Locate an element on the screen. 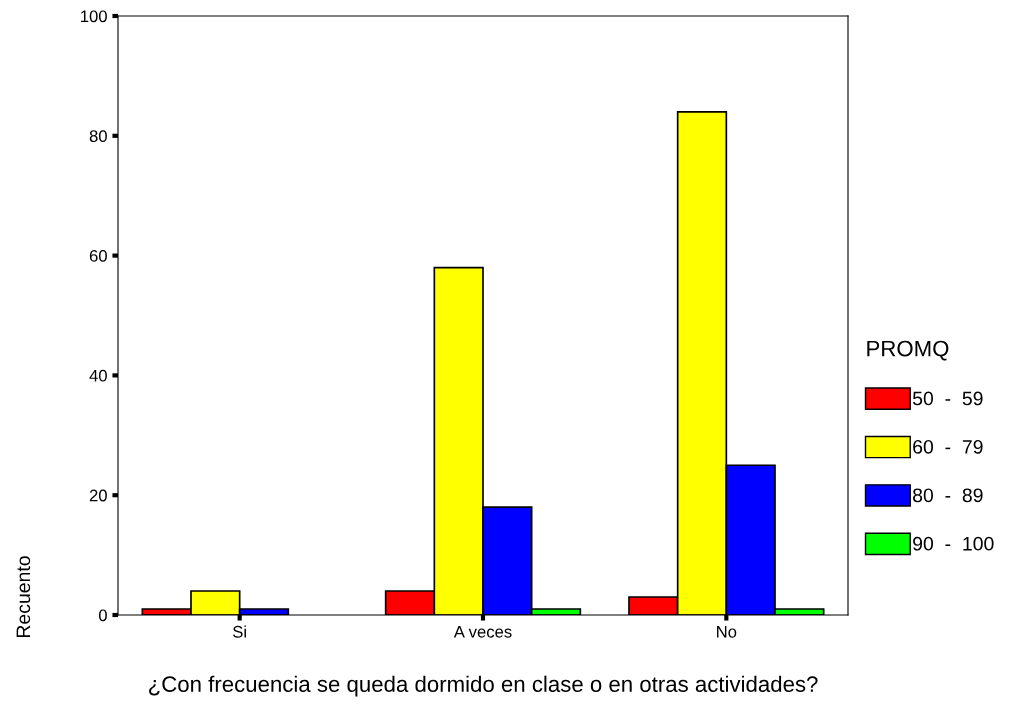 The image size is (1029, 723). legend-title: PROMQ is located at coordinates (908, 350).